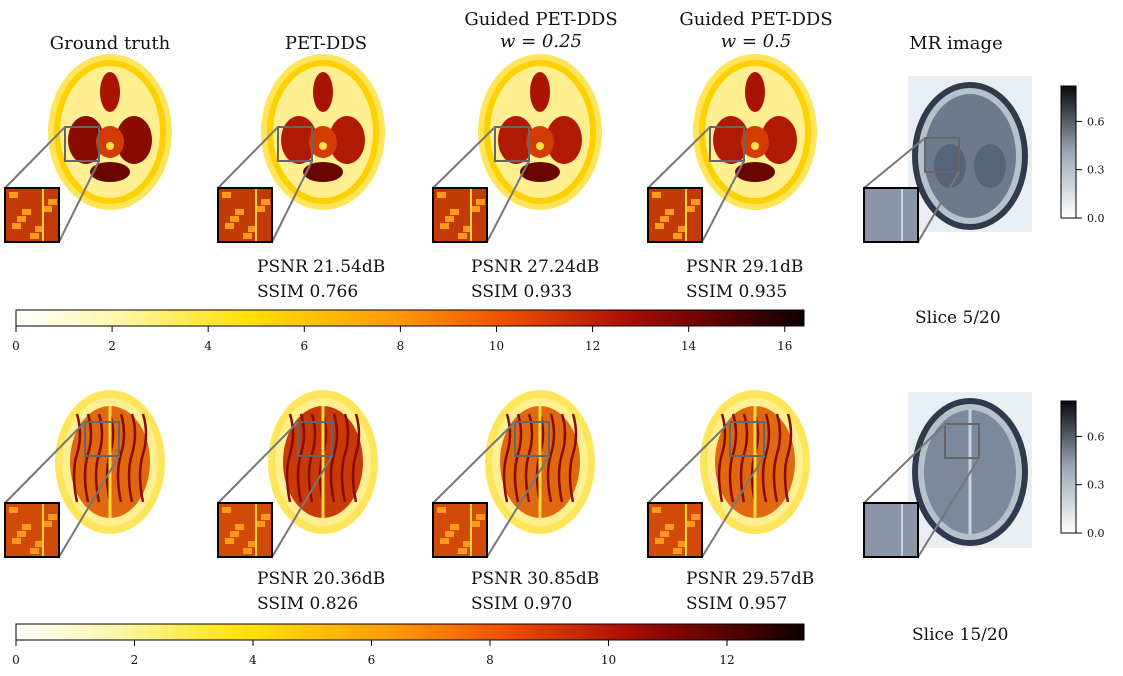 This screenshot has width=1123, height=676. Describe the element at coordinates (134, 140) in the screenshot. I see `temporal-lobe-right` at that location.